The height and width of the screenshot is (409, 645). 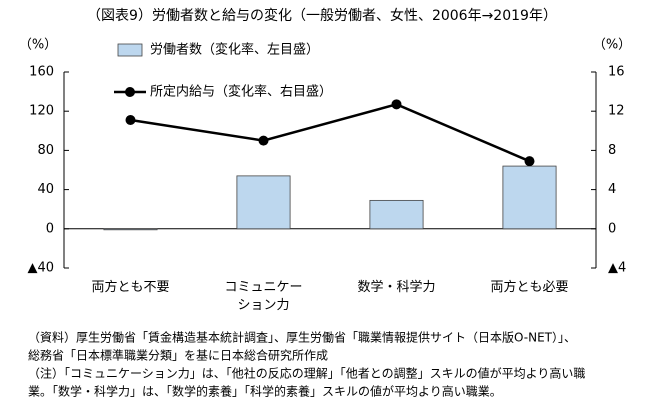 What do you see at coordinates (38, 45) in the screenshot?
I see `y-axis-label: （%）` at bounding box center [38, 45].